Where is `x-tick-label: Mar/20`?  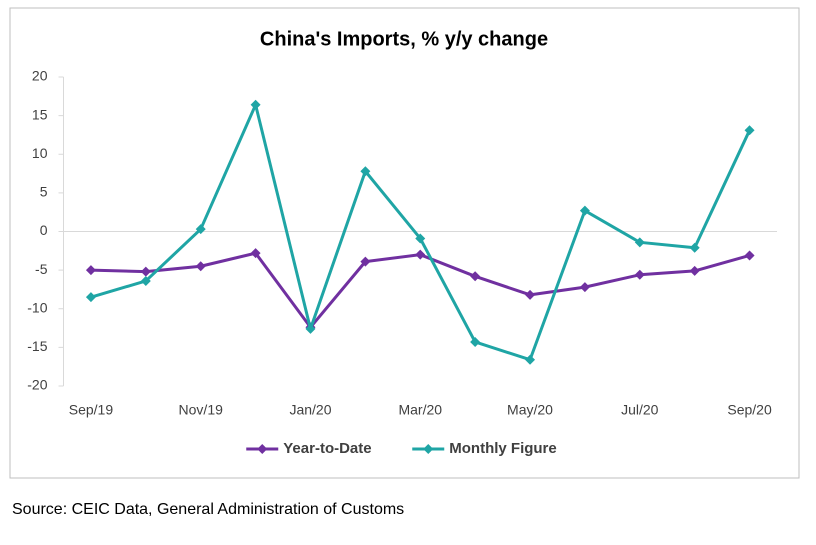
x-tick-label: Mar/20 is located at coordinates (420, 410).